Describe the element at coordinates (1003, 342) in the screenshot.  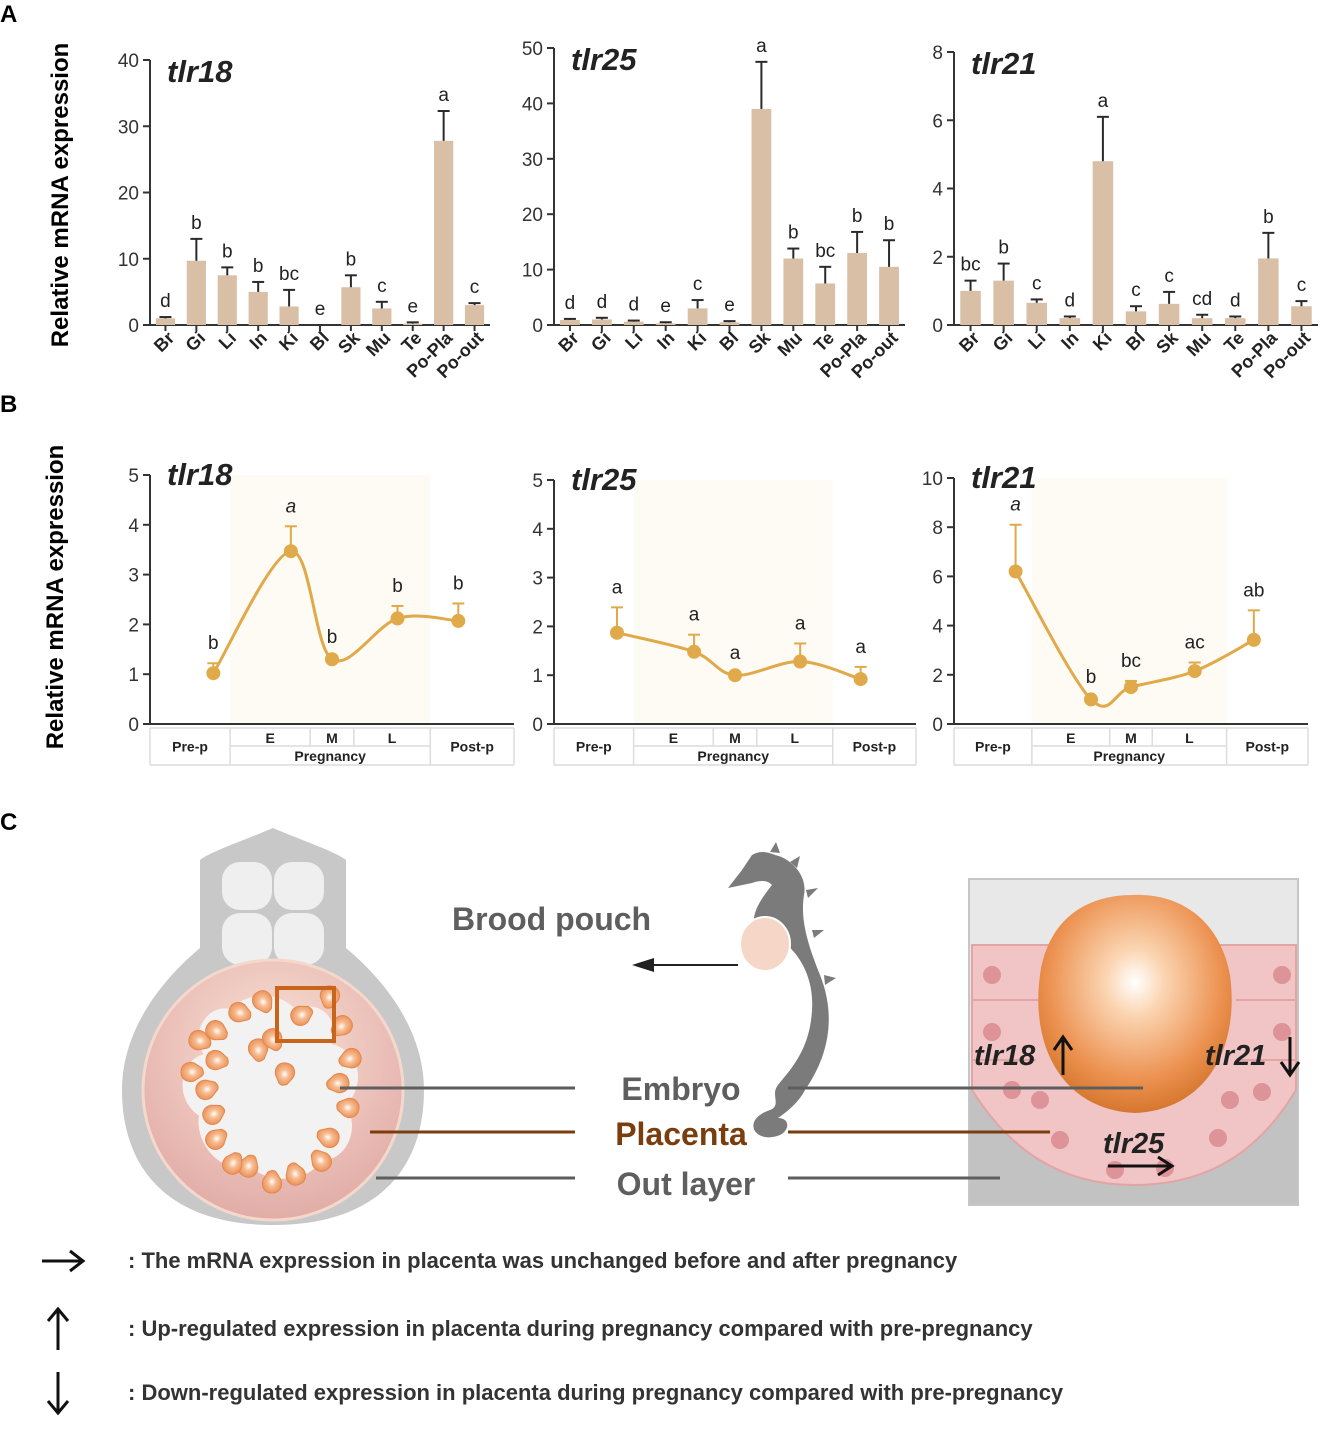
I see `bar-chart-tlr21-x-tick-label: Gi` at that location.